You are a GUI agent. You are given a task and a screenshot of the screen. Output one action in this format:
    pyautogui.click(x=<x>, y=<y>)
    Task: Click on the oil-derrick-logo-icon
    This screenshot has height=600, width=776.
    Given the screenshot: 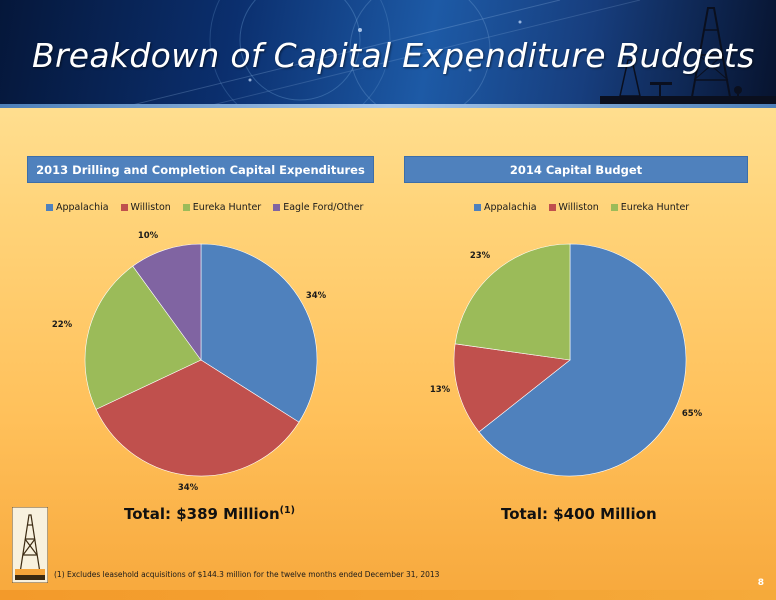 What is the action you would take?
    pyautogui.click(x=30, y=545)
    